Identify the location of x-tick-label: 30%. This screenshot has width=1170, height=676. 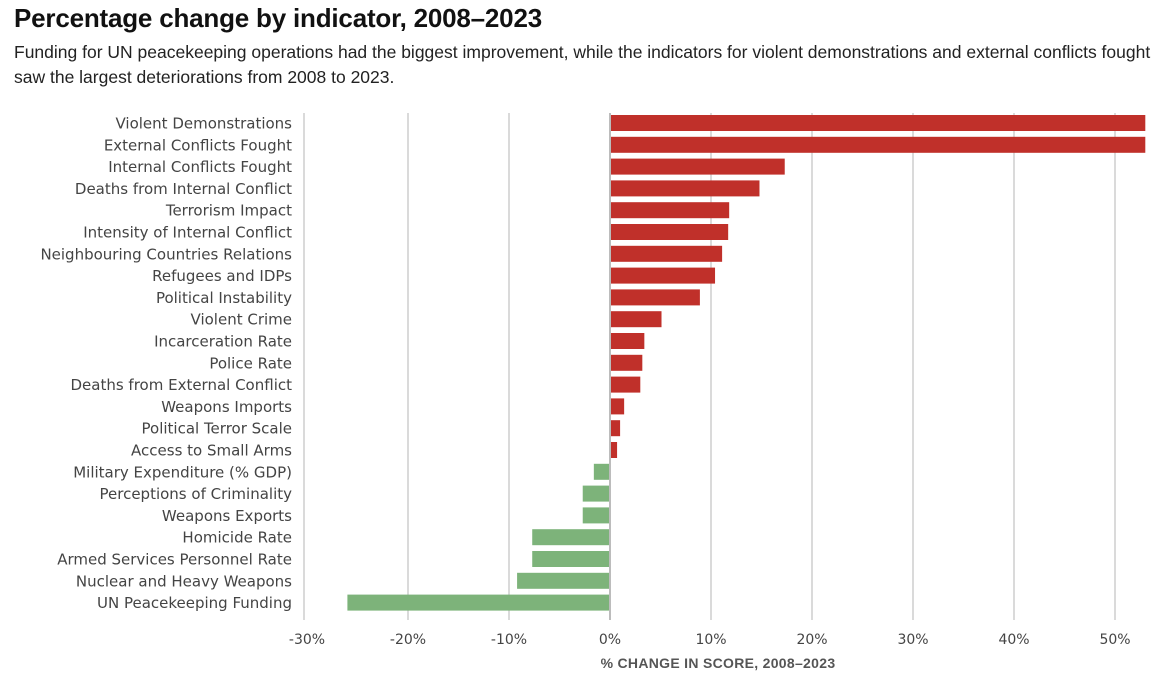
(912, 640).